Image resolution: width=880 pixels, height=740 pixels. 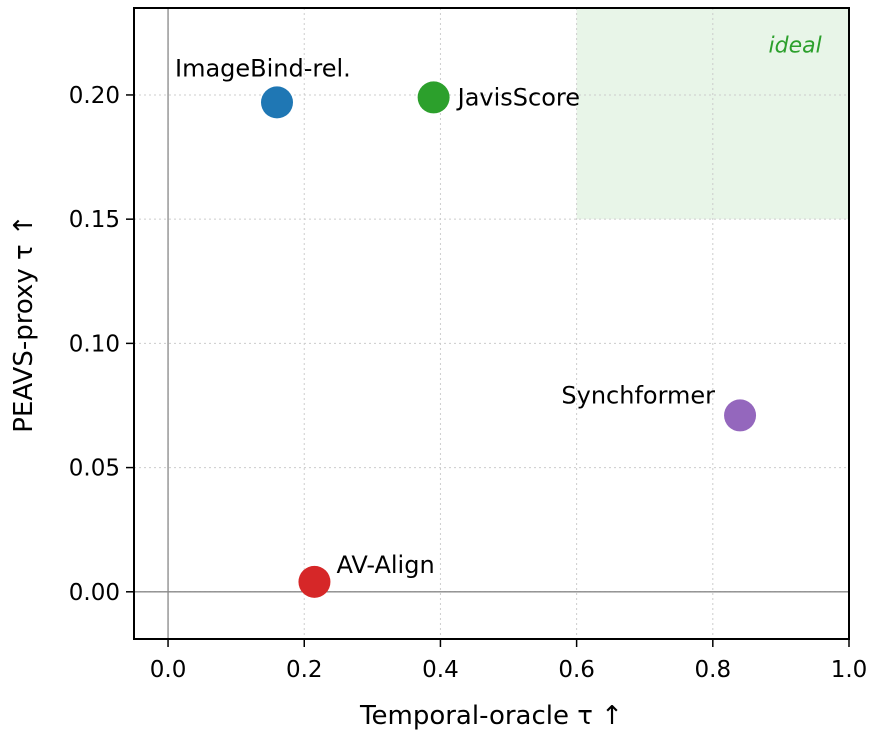 What do you see at coordinates (638, 395) in the screenshot?
I see `point-label-synchformer: Synchformer` at bounding box center [638, 395].